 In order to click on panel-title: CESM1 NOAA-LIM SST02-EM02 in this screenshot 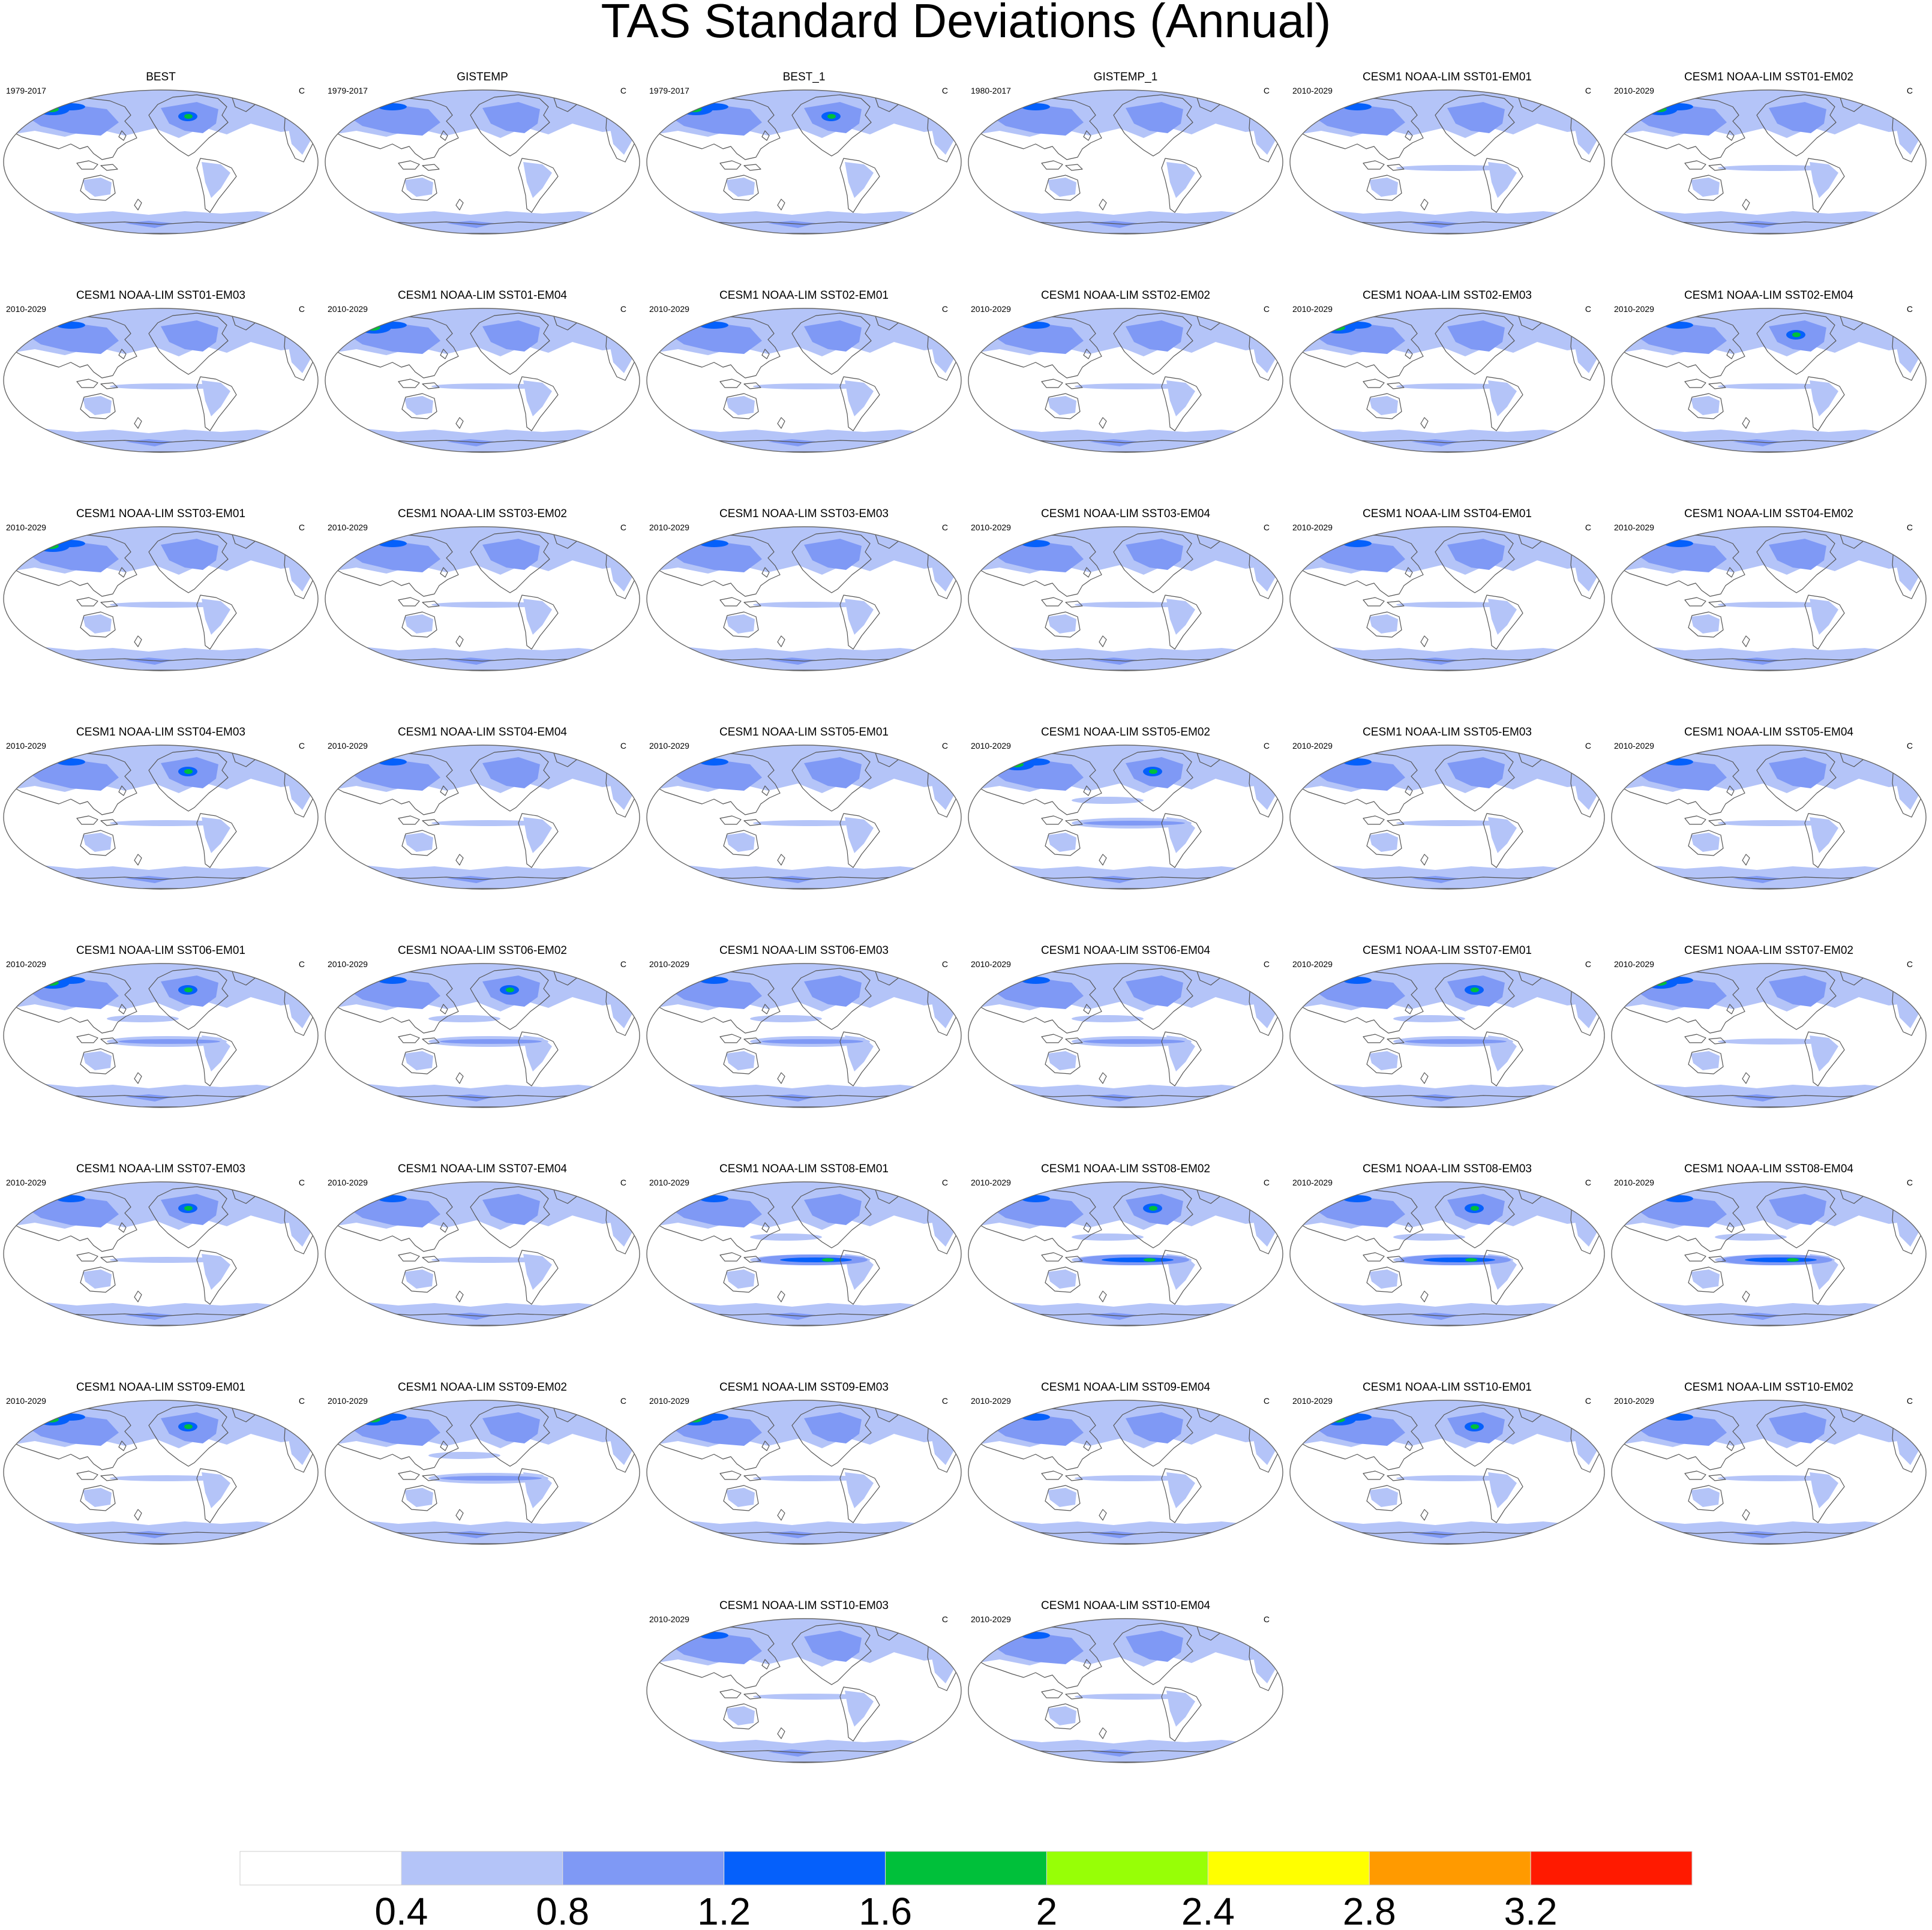, I will do `click(1125, 295)`.